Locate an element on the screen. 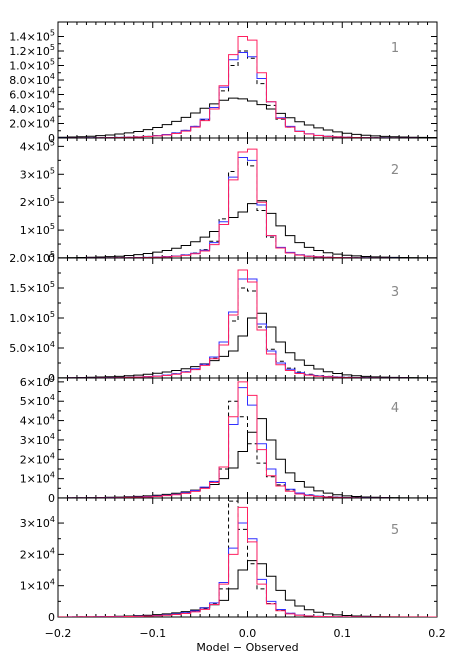  panel-number-label: 4 is located at coordinates (395, 408).